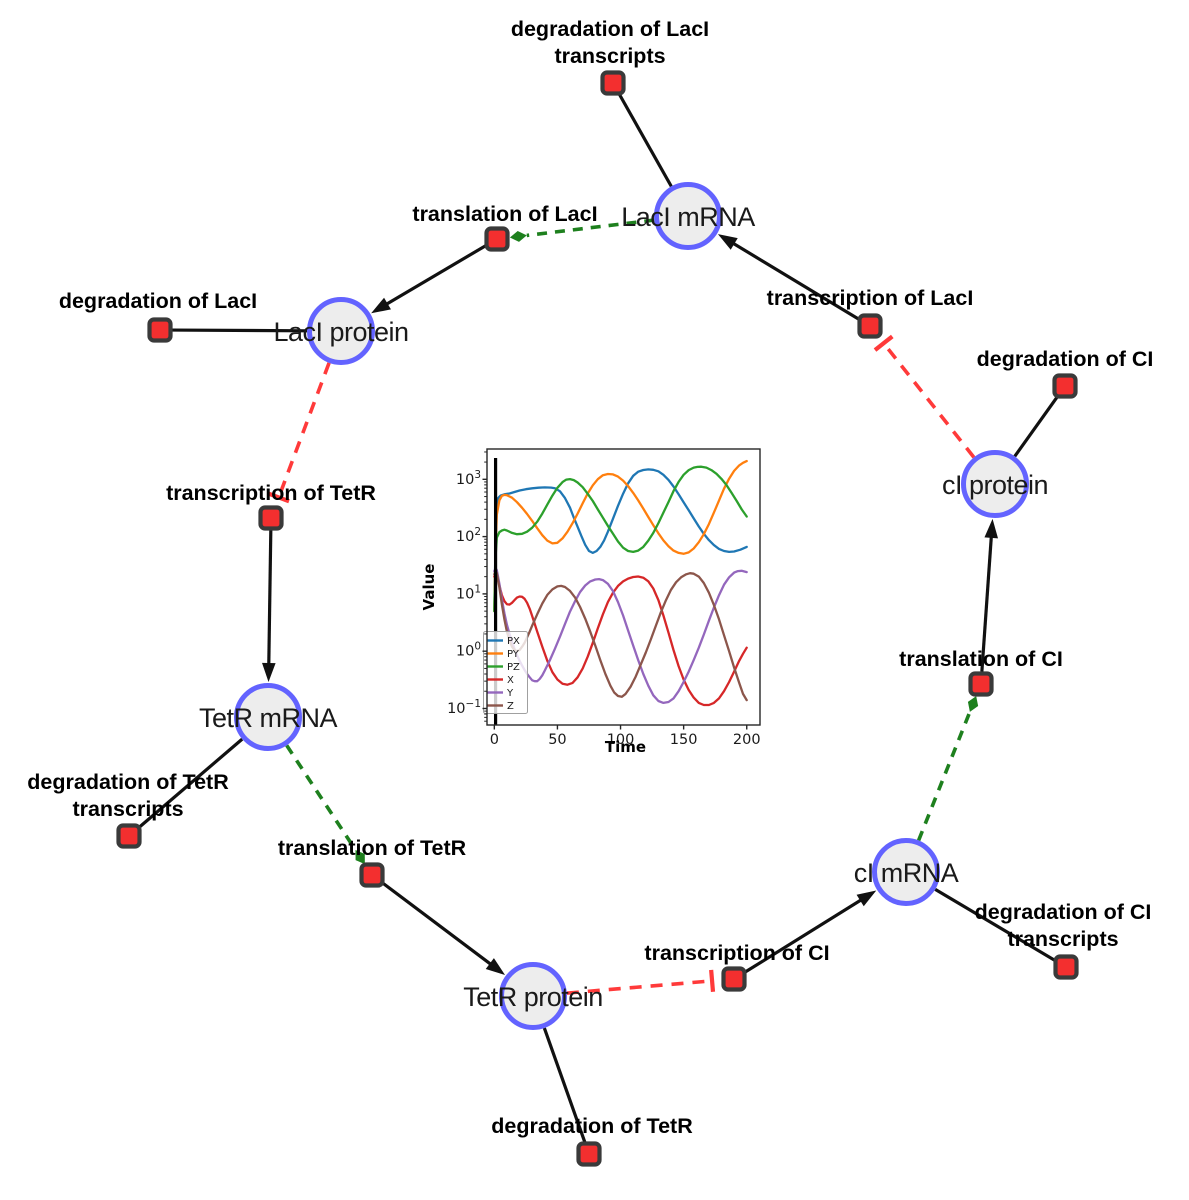 The height and width of the screenshot is (1200, 1189). I want to click on series-line-PZ, so click(620, 539).